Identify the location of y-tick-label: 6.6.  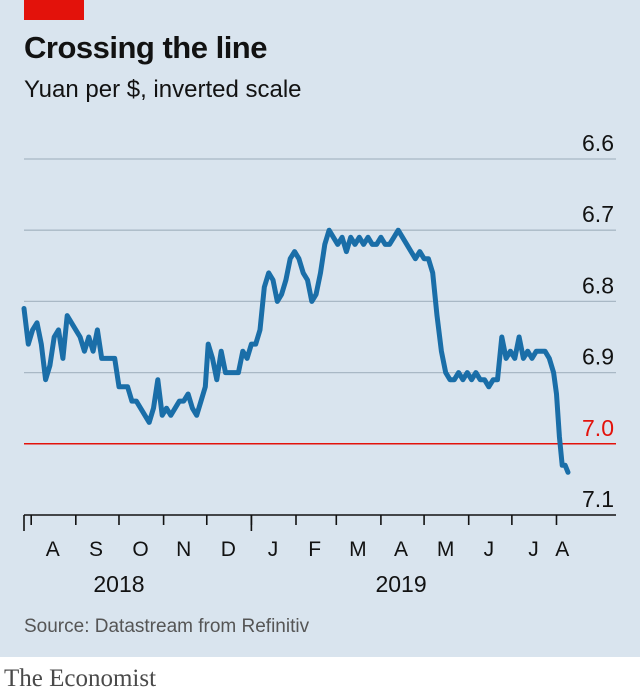
(598, 143).